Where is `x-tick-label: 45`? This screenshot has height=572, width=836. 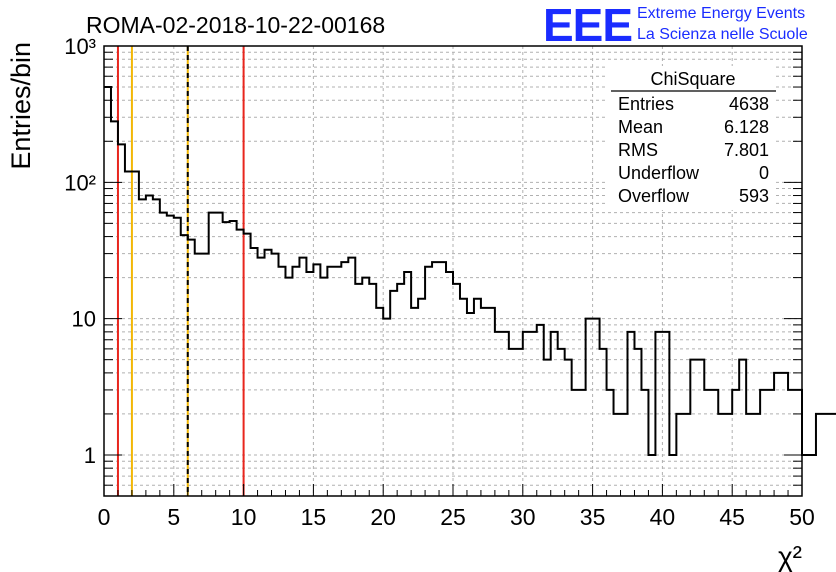
x-tick-label: 45 is located at coordinates (732, 517).